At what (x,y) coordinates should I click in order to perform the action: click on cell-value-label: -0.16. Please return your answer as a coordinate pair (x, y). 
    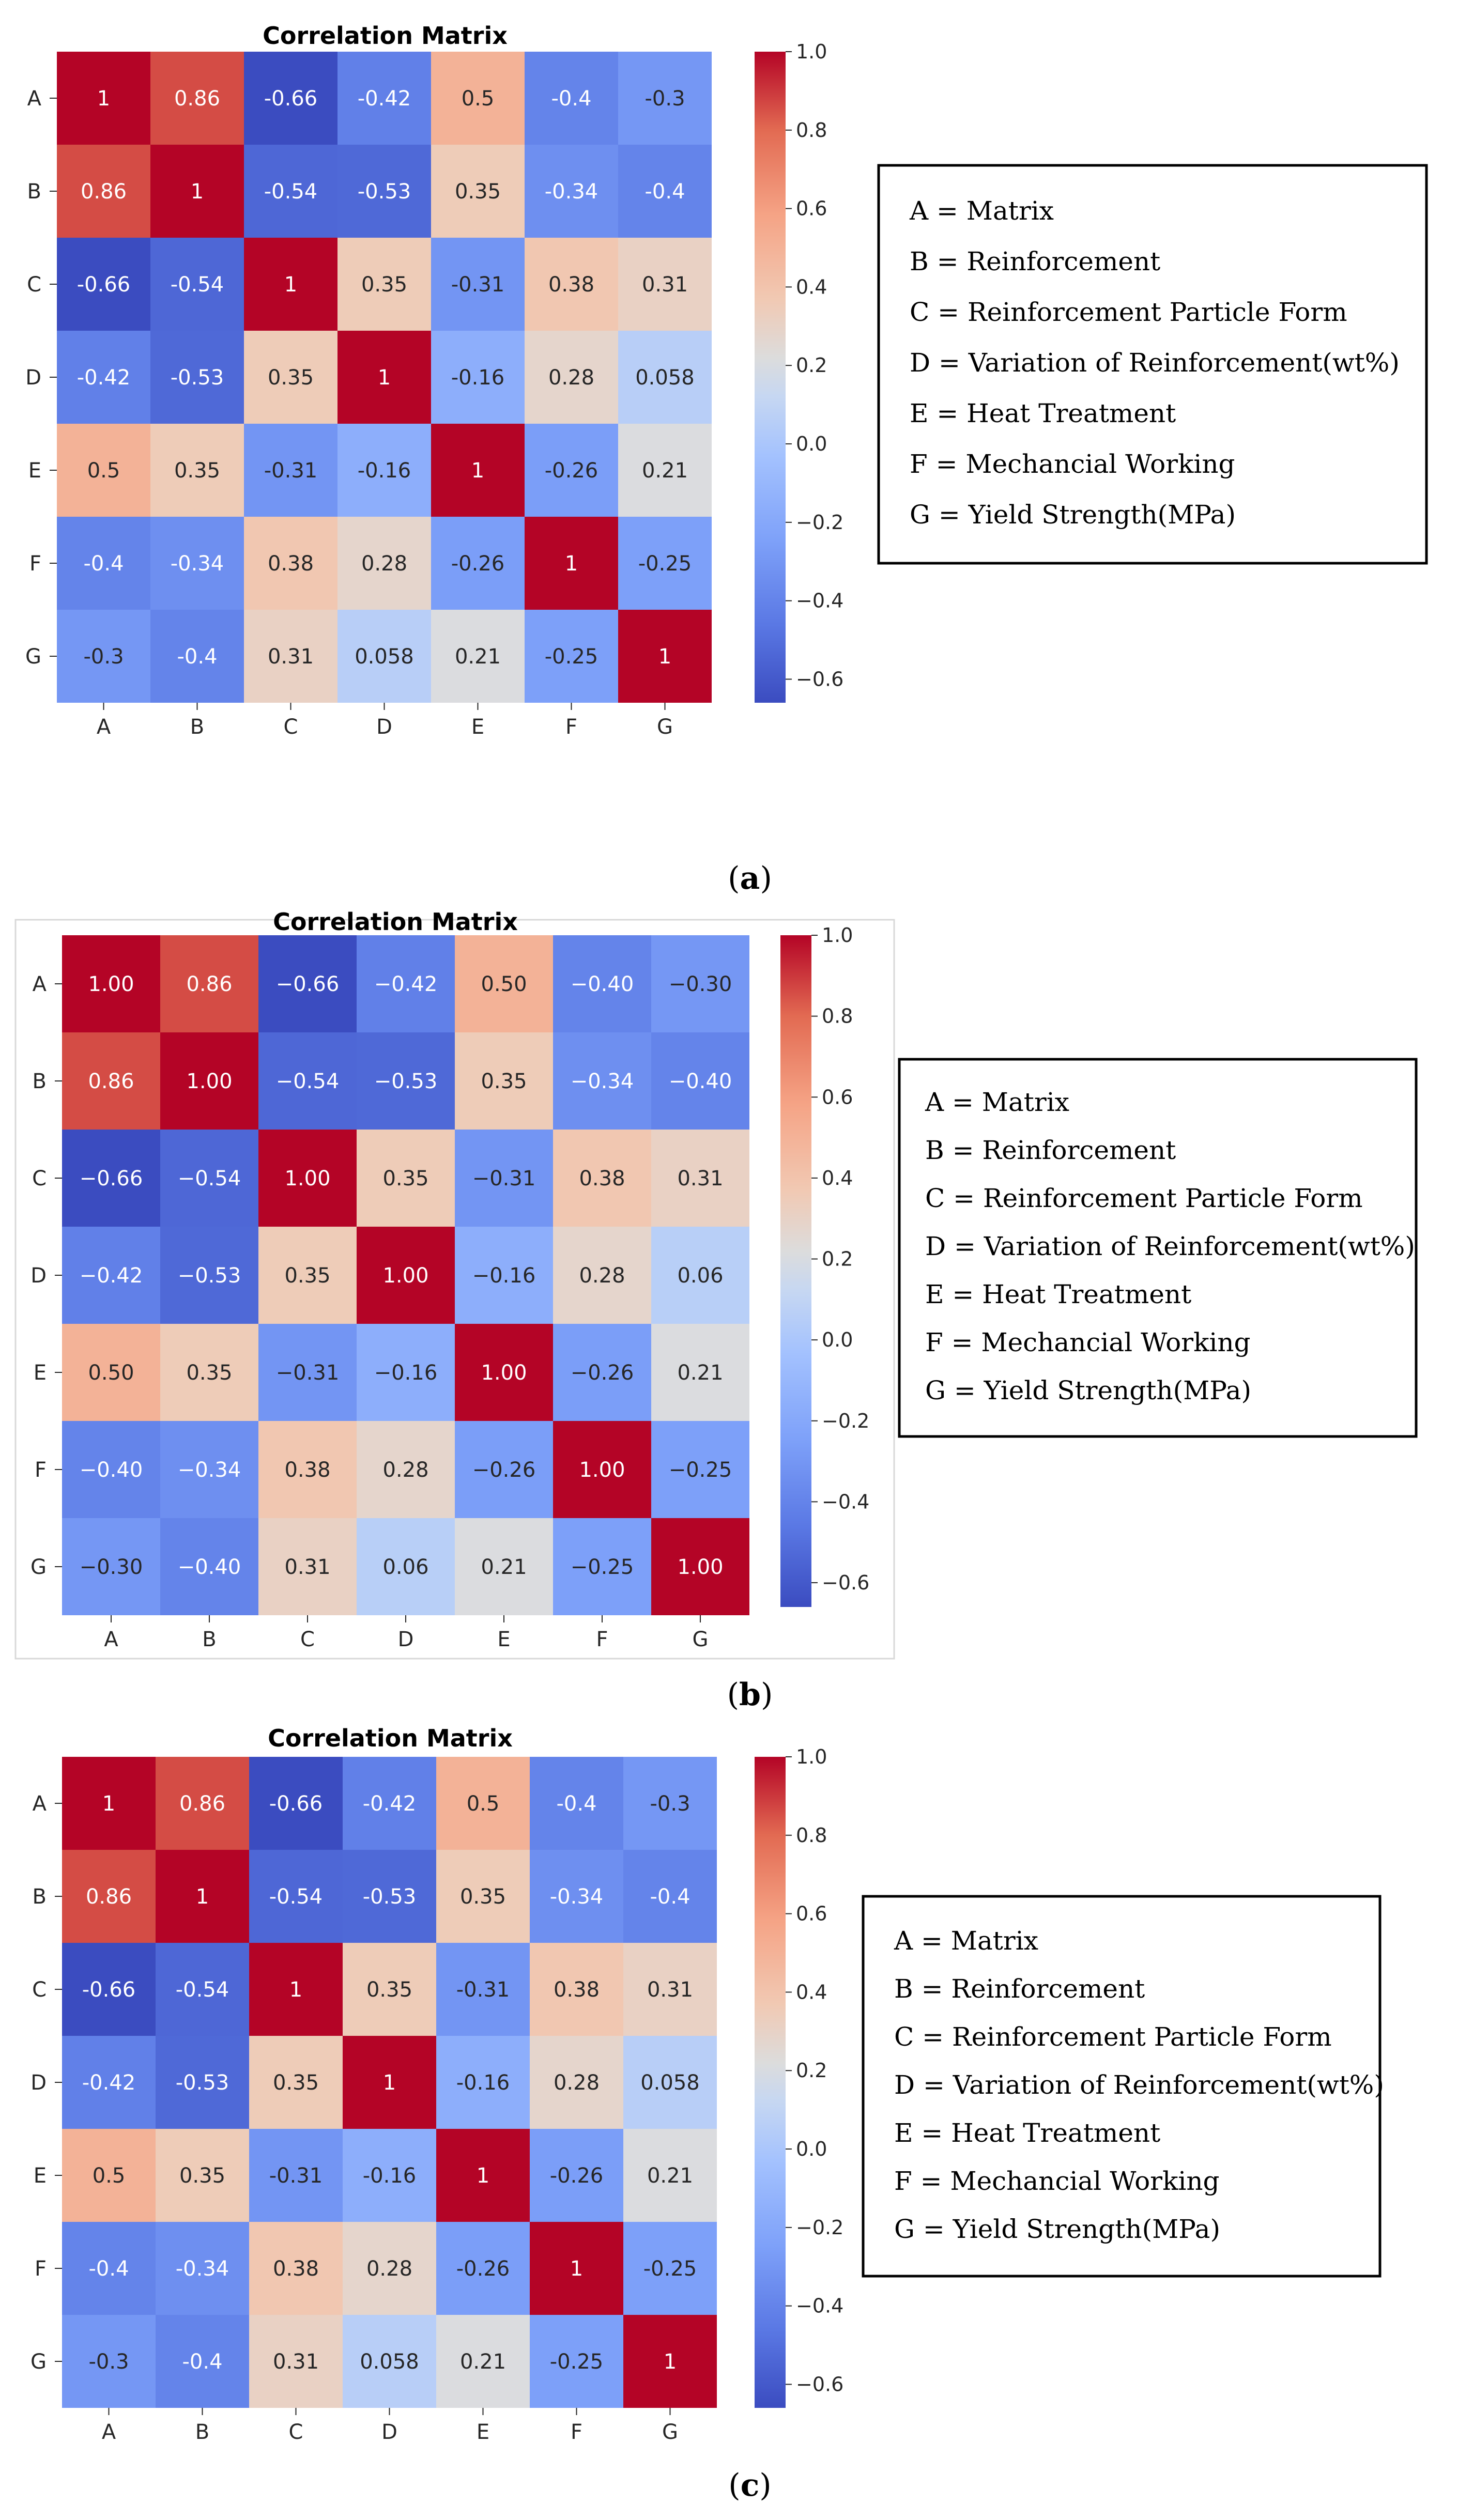
    Looking at the image, I should click on (384, 471).